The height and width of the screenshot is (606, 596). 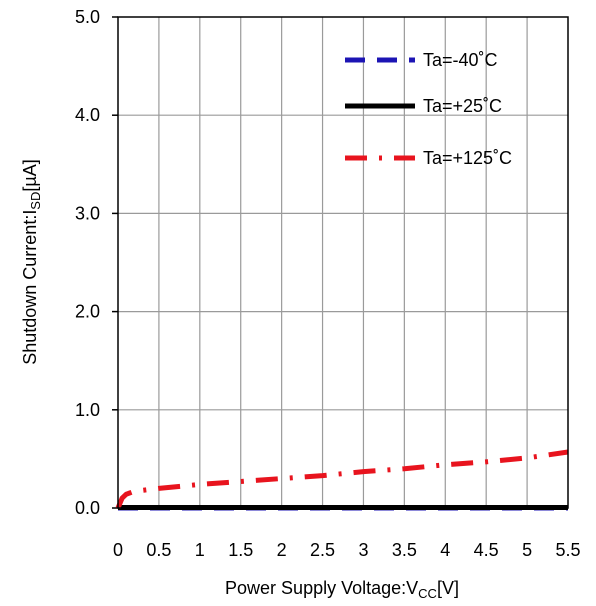 What do you see at coordinates (567, 550) in the screenshot?
I see `x-tick-label: 5.5` at bounding box center [567, 550].